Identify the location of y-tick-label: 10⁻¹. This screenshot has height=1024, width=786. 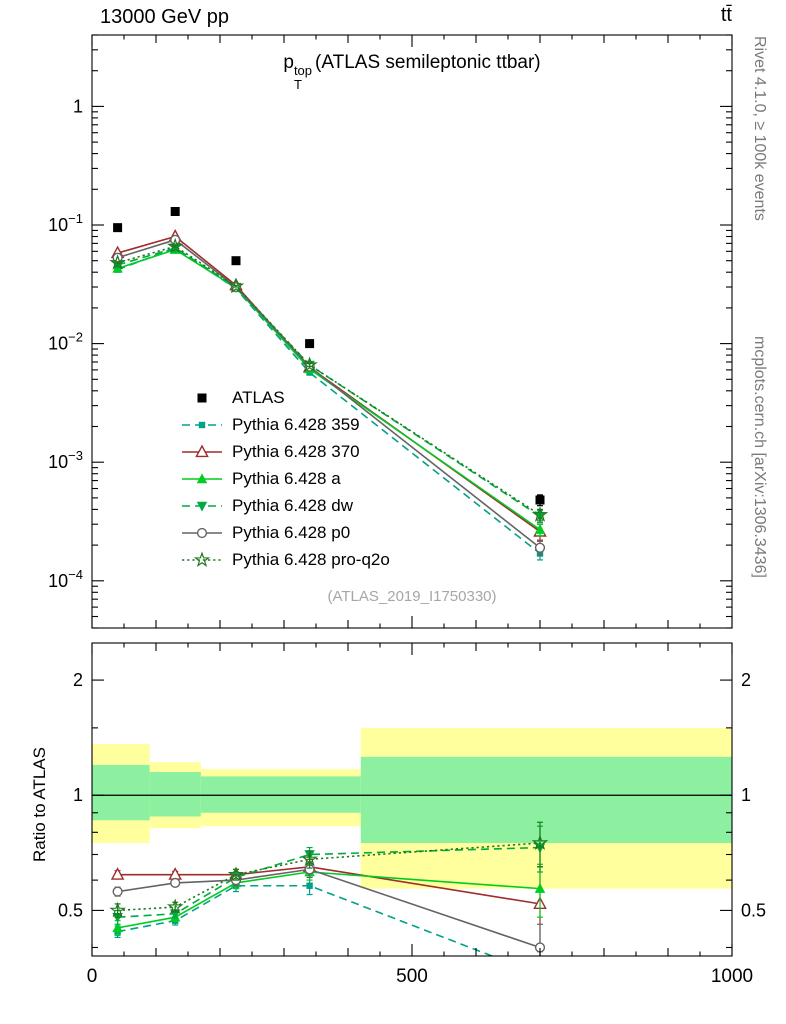
(65, 223).